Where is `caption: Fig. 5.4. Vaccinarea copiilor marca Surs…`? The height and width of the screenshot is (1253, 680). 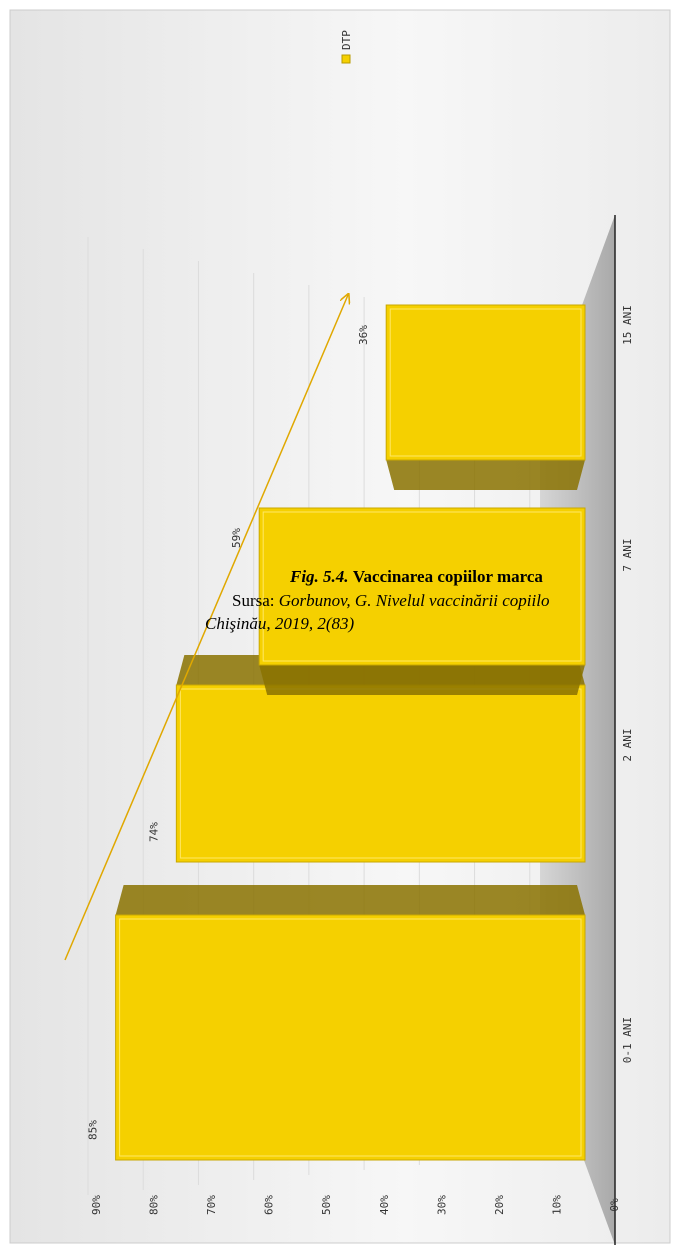
caption: Fig. 5.4. Vaccinarea copiilor marca Surs… is located at coordinates (377, 600).